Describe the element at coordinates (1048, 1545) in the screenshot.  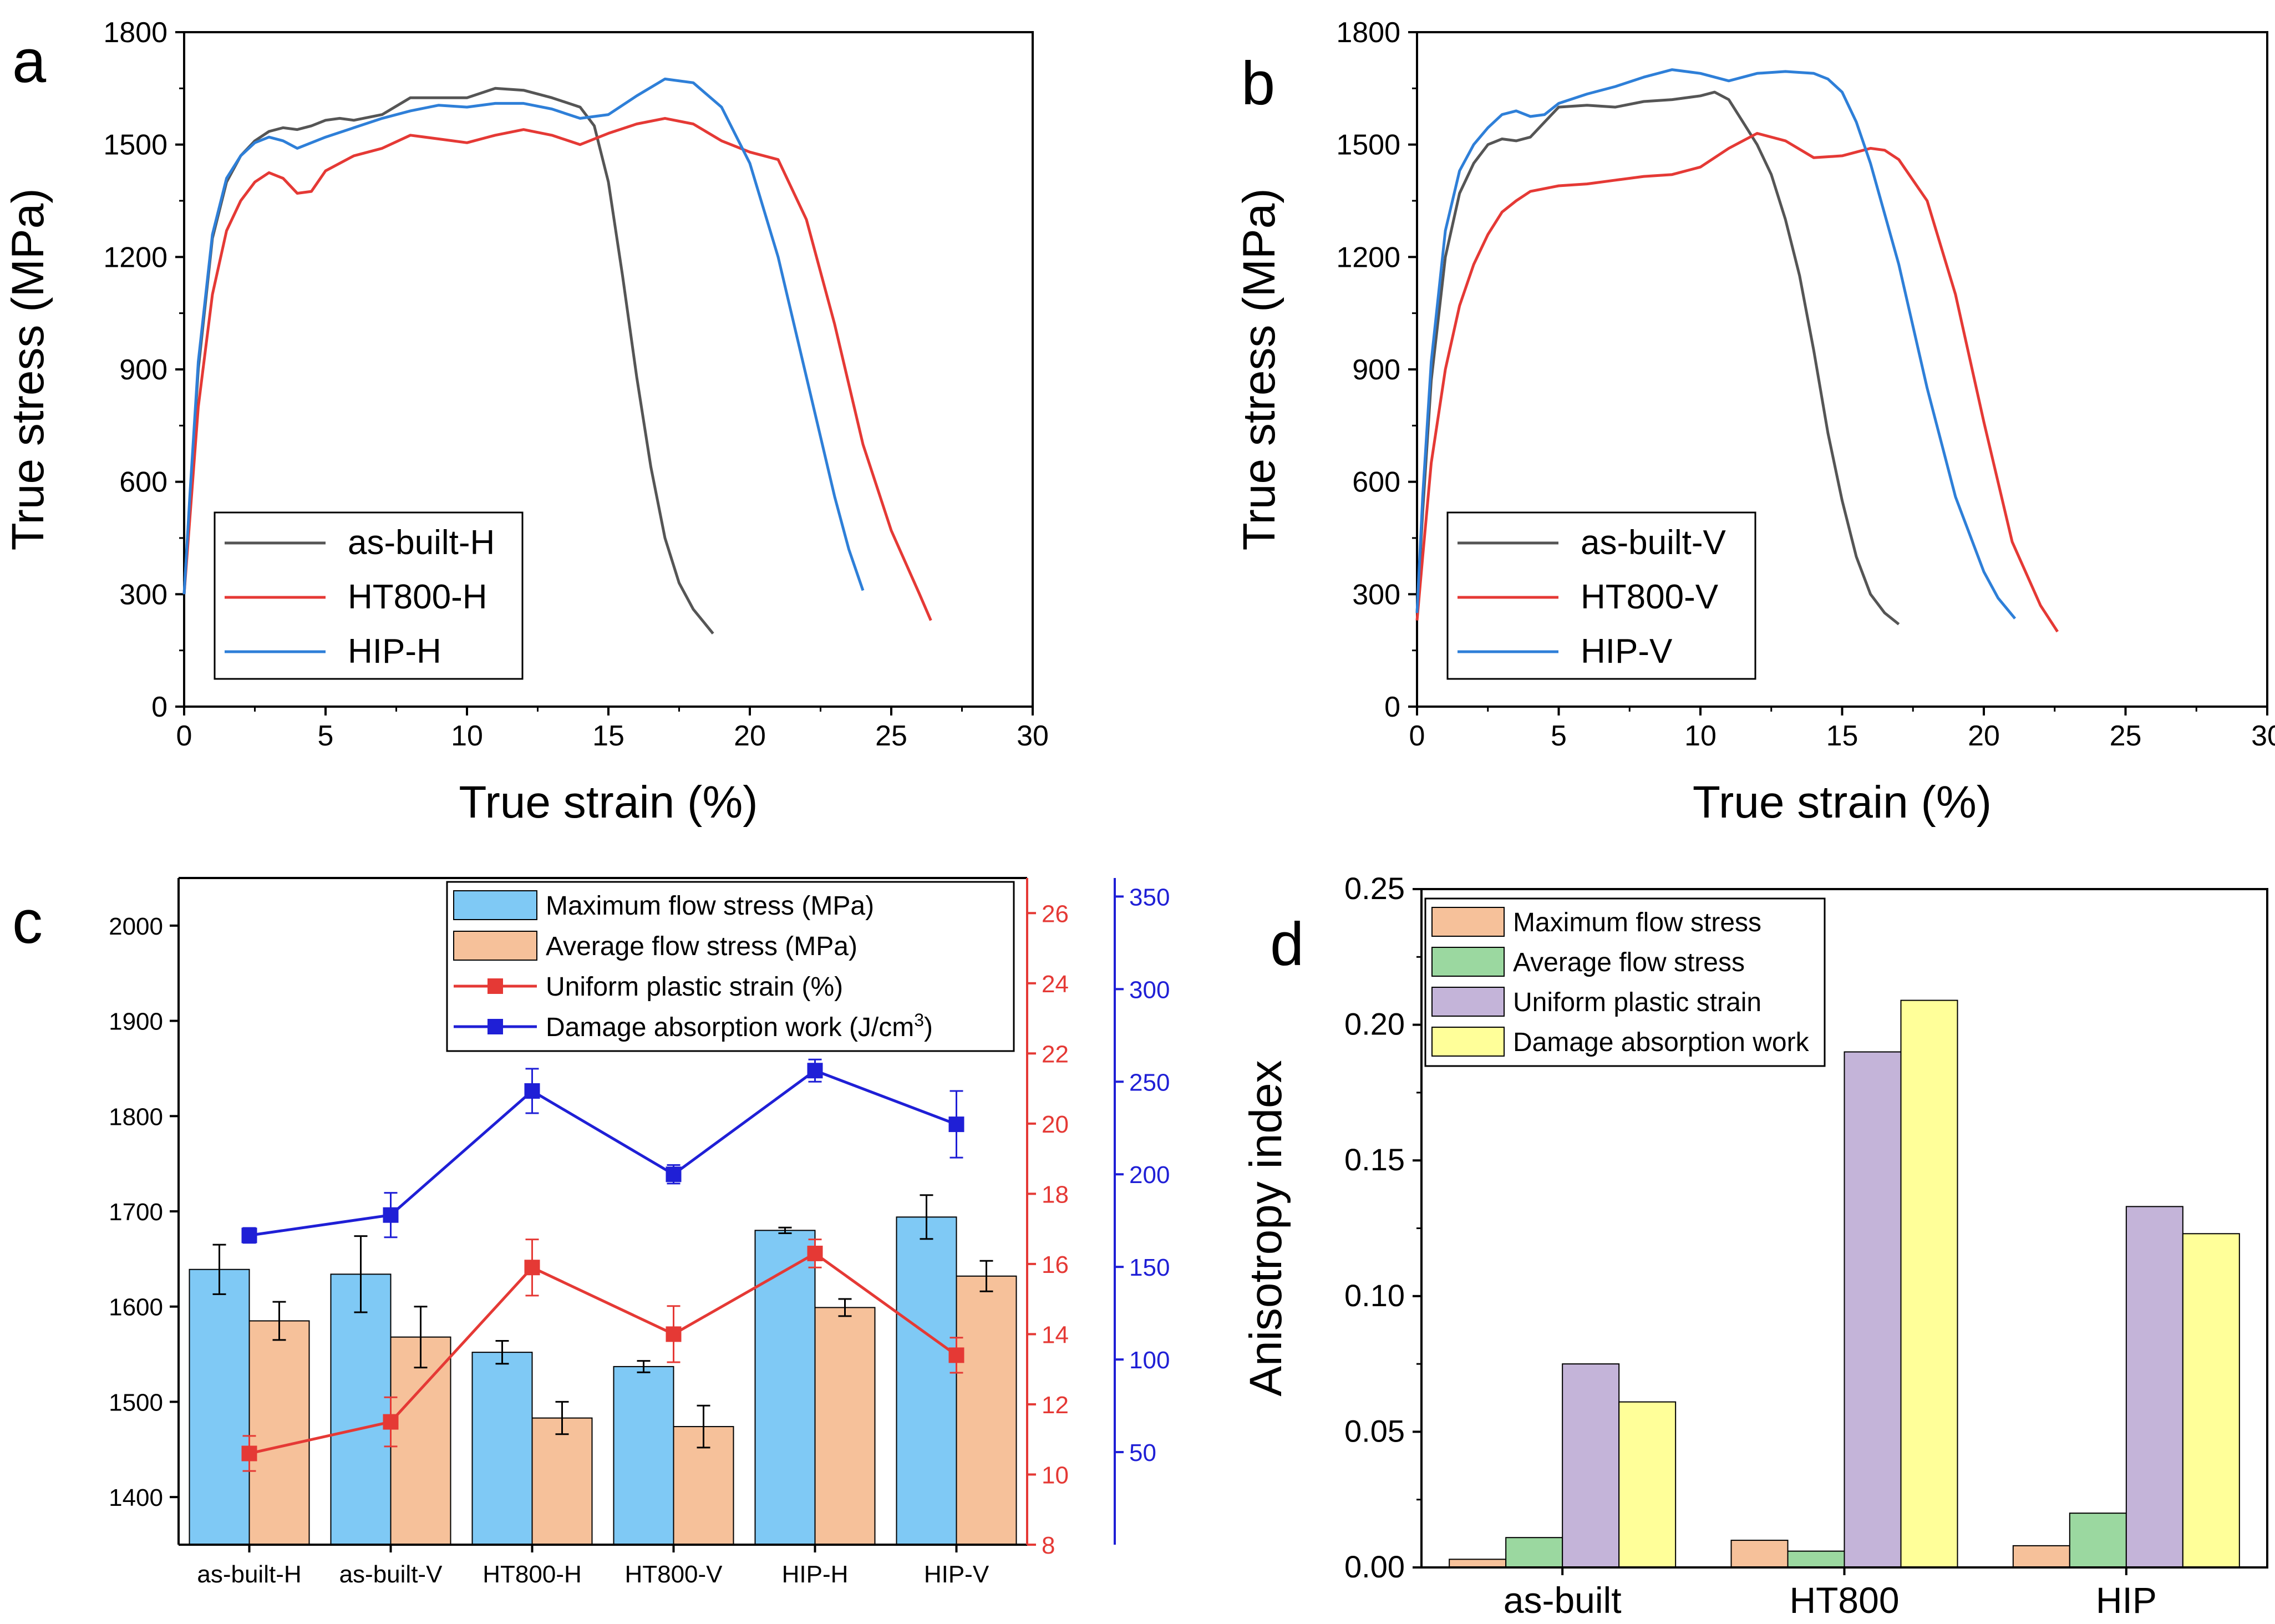
I see `red-tick-label: 8` at that location.